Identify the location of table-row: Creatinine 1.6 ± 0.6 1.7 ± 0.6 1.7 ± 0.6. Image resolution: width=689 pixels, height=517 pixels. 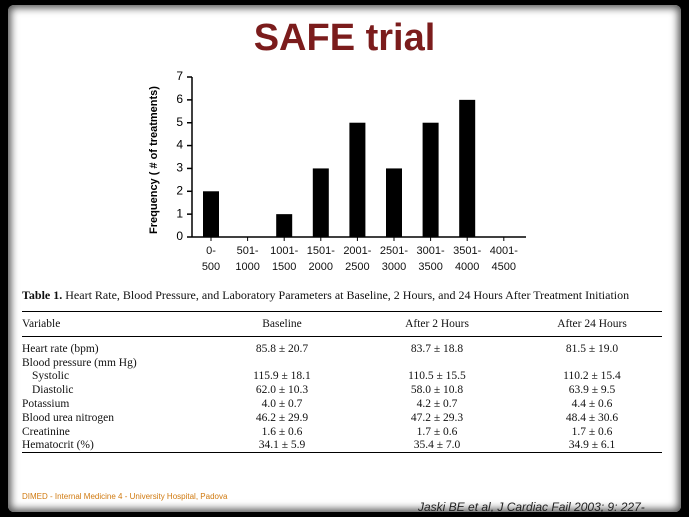
(342, 432).